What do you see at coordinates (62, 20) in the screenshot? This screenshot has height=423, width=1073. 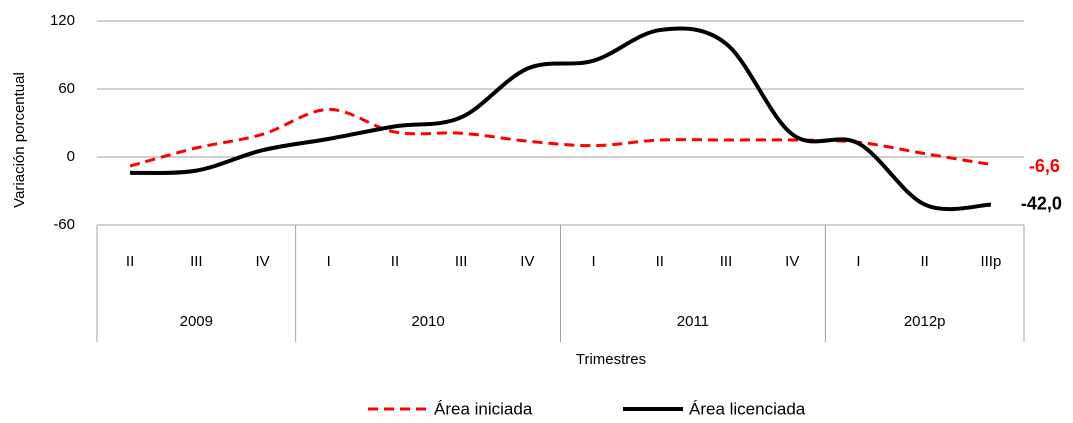 I see `y-tick-label: 120` at bounding box center [62, 20].